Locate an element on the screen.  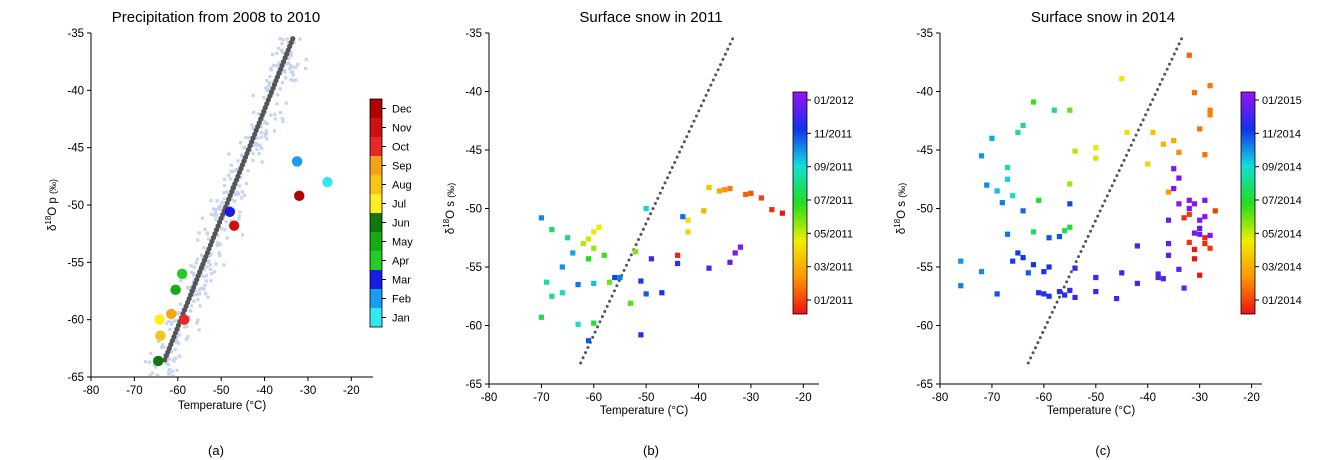
x-tick-label: -70 is located at coordinates (992, 398).